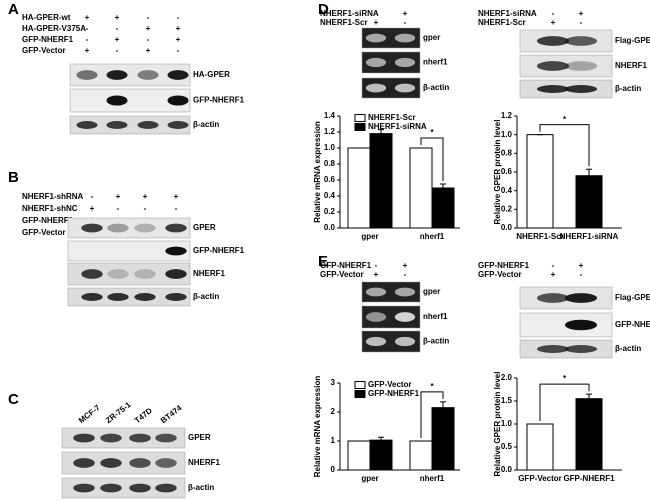 The height and width of the screenshot is (502, 650). What do you see at coordinates (330, 227) in the screenshot?
I see `y-tick-label: 0.0` at bounding box center [330, 227].